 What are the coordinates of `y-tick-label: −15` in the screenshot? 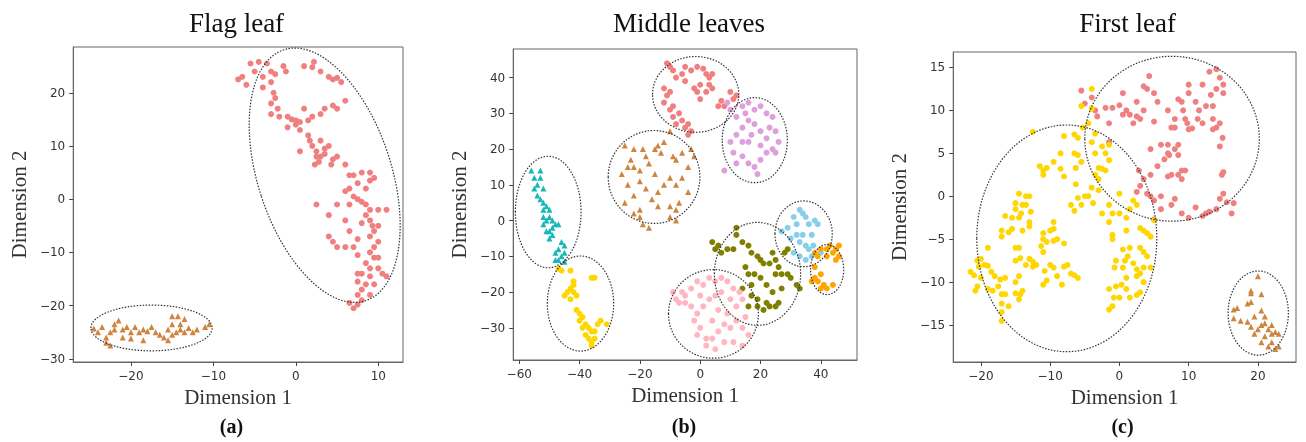 It's located at (932, 325).